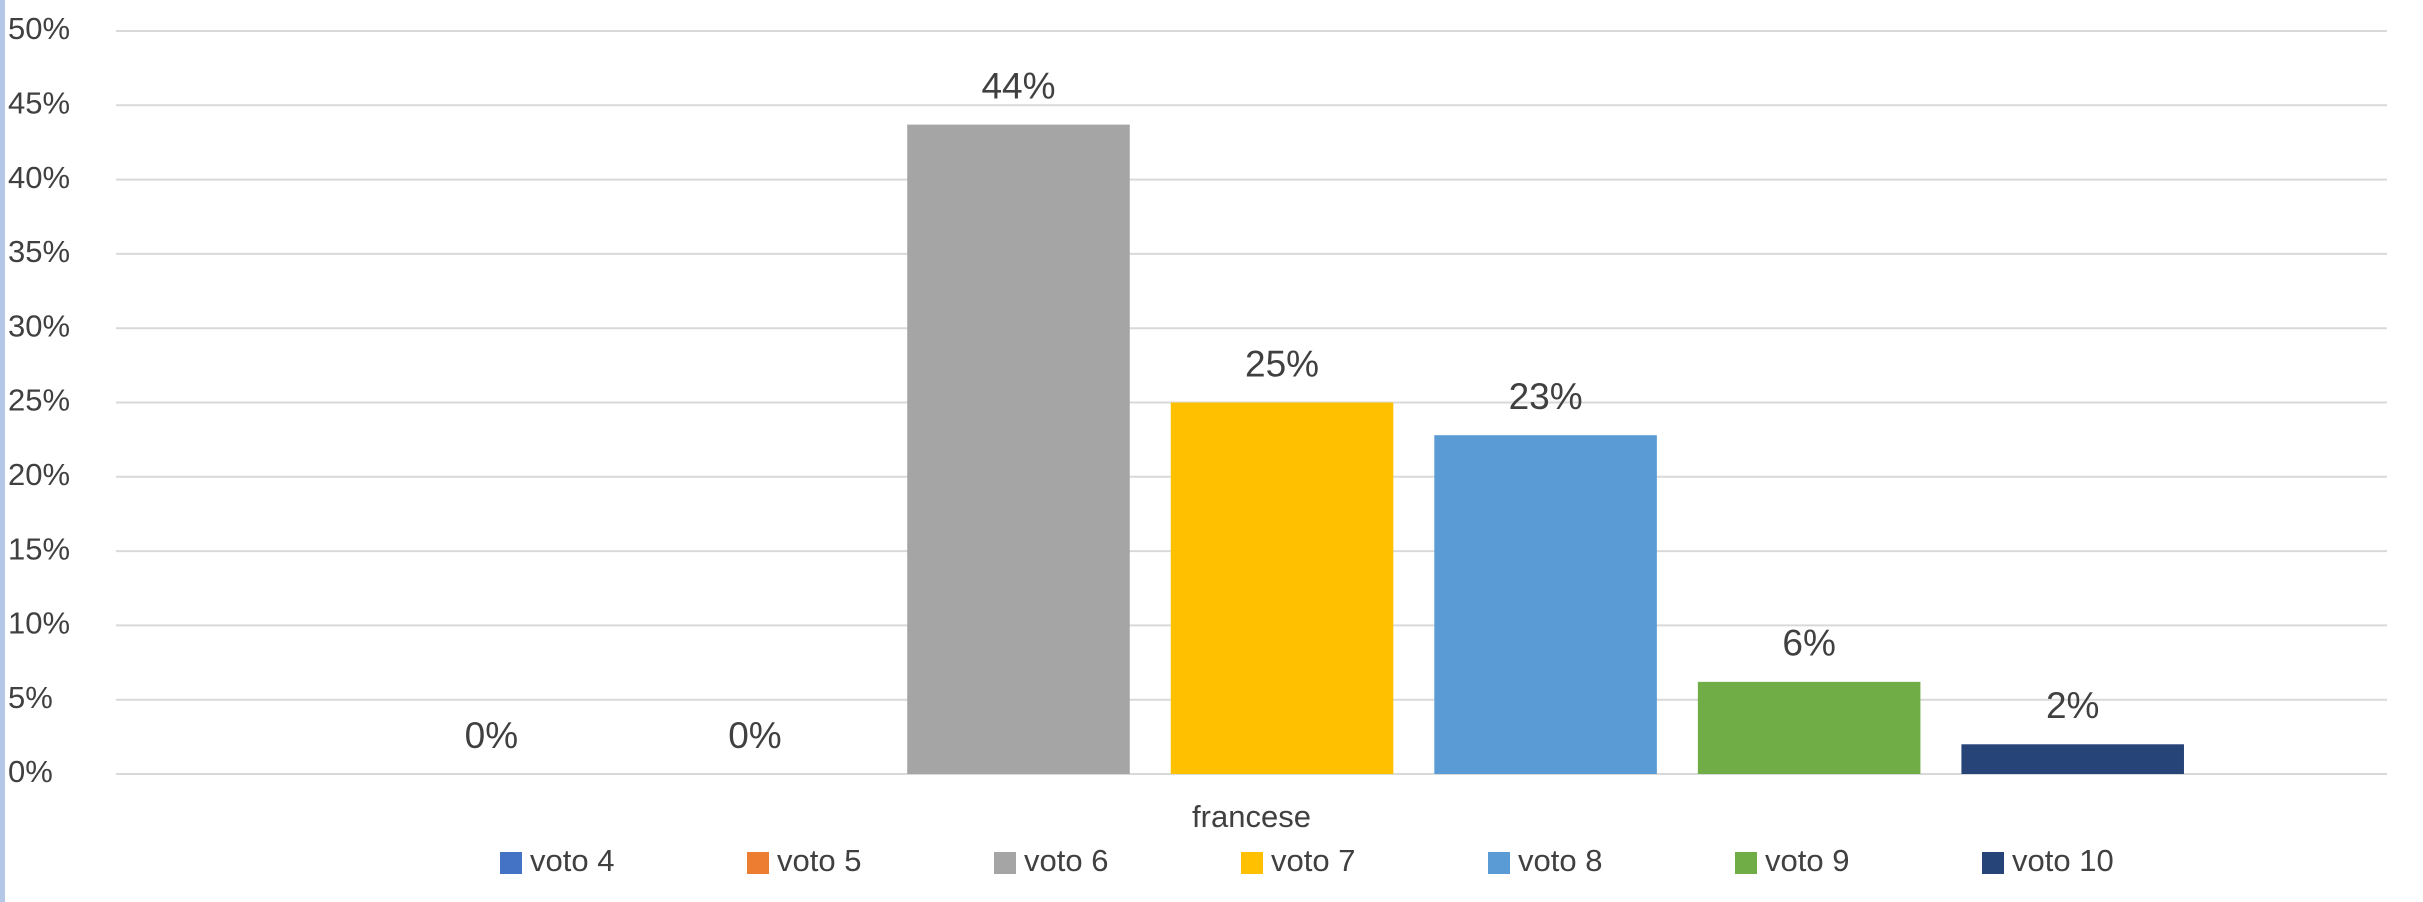  Describe the element at coordinates (1313, 860) in the screenshot. I see `legend-label: voto 7` at that location.